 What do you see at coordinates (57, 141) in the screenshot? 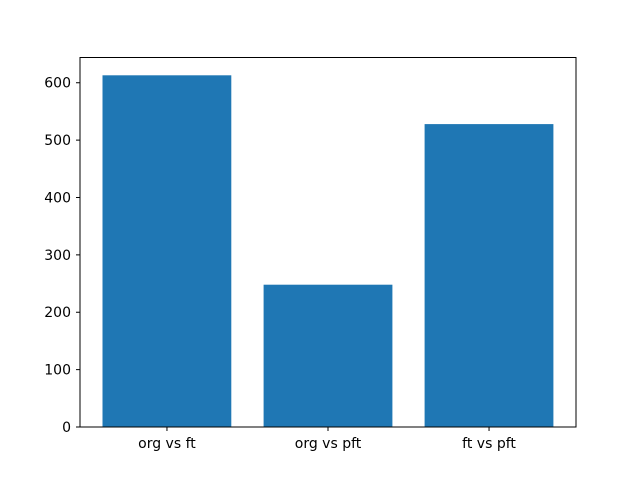
I see `y-tick-label-500: 500` at bounding box center [57, 141].